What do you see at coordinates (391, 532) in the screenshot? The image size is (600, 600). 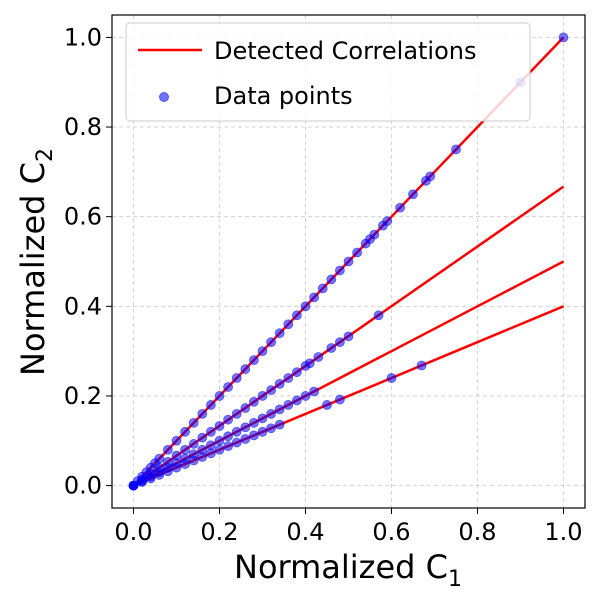 I see `x-tick-label: 0.6` at bounding box center [391, 532].